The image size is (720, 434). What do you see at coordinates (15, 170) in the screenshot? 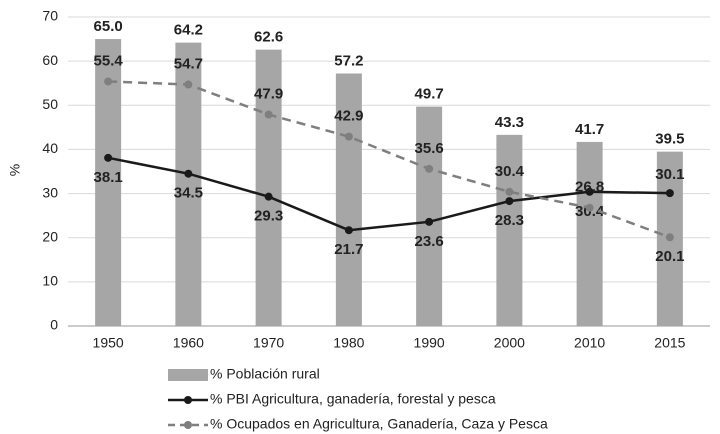
I see `y-axis-label: %` at bounding box center [15, 170].